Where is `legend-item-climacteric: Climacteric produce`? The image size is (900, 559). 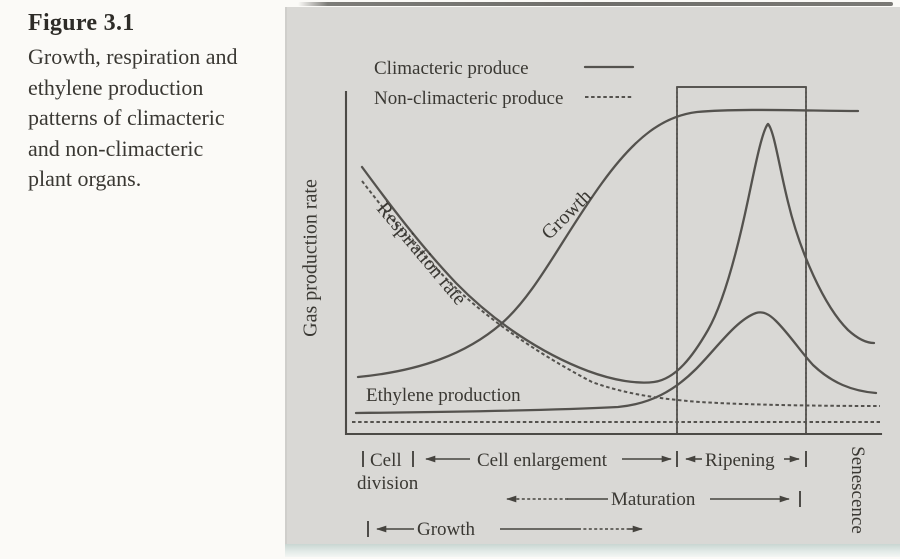 legend-item-climacteric: Climacteric produce is located at coordinates (451, 68).